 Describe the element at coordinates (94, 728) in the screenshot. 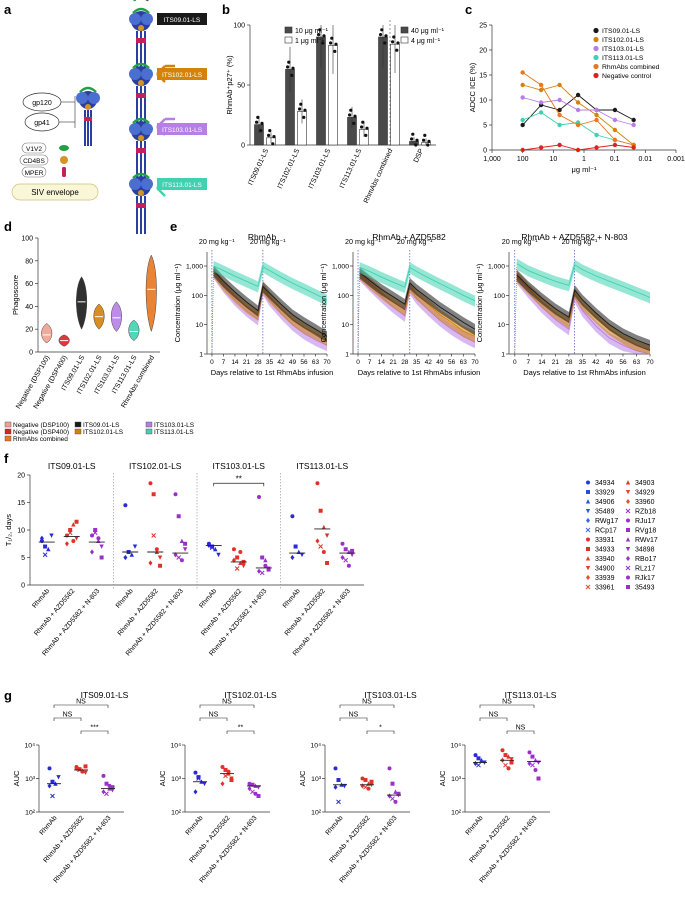

I see `g-sig-label-0-2: ***` at that location.